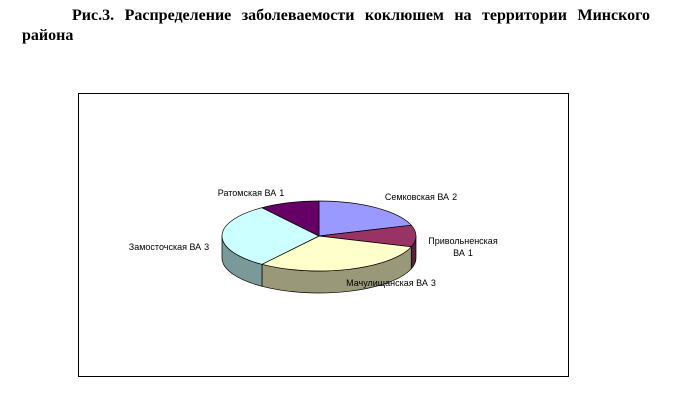 The height and width of the screenshot is (401, 679). I want to click on pie-area, so click(319, 247).